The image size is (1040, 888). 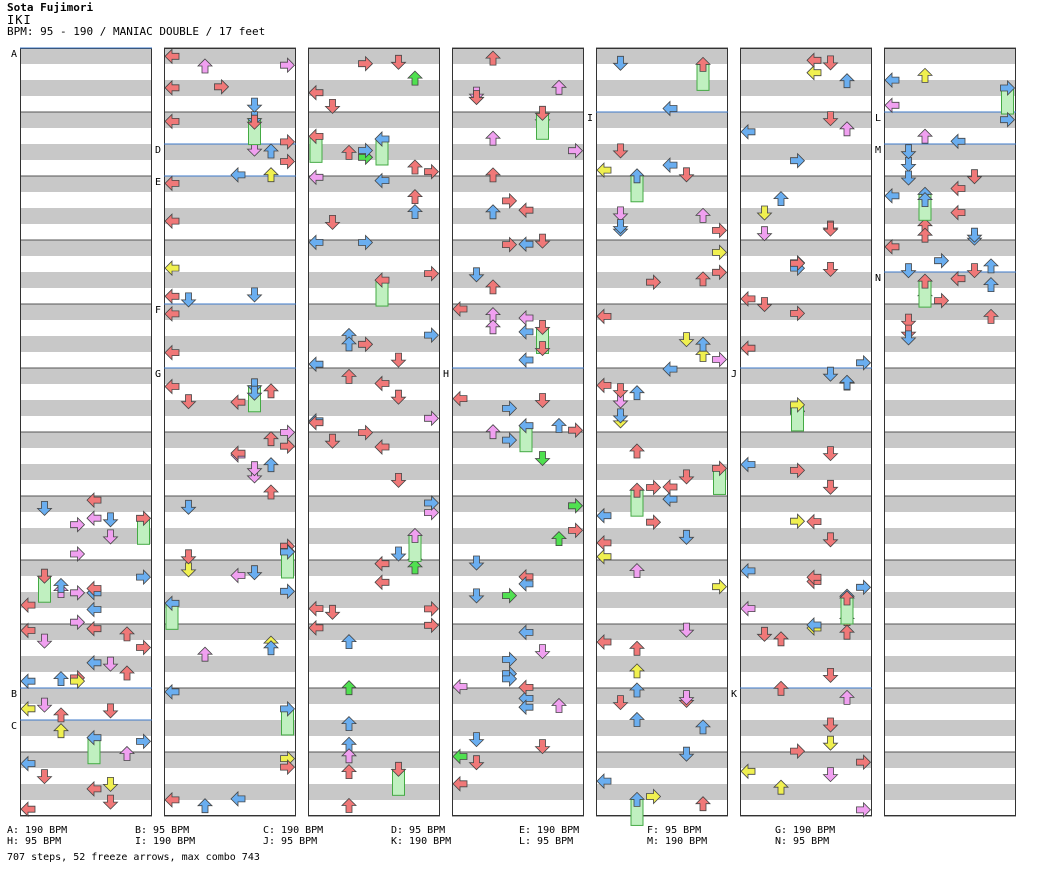 What do you see at coordinates (37, 830) in the screenshot?
I see `bpm-legend-entry: A: 190 BPM` at bounding box center [37, 830].